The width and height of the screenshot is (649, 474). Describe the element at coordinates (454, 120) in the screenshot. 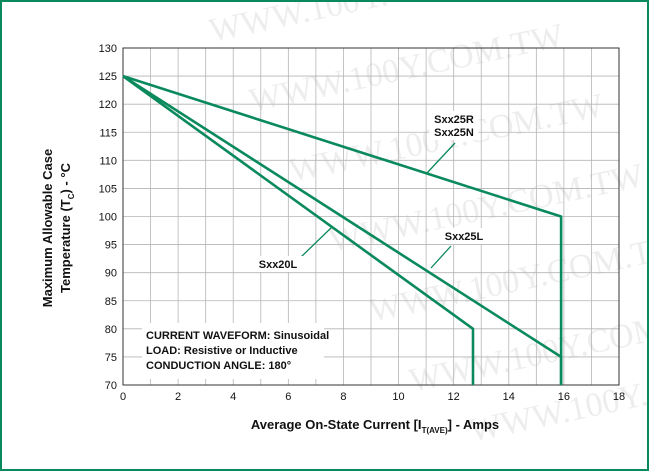

I see `series-label: Sxx25R` at that location.